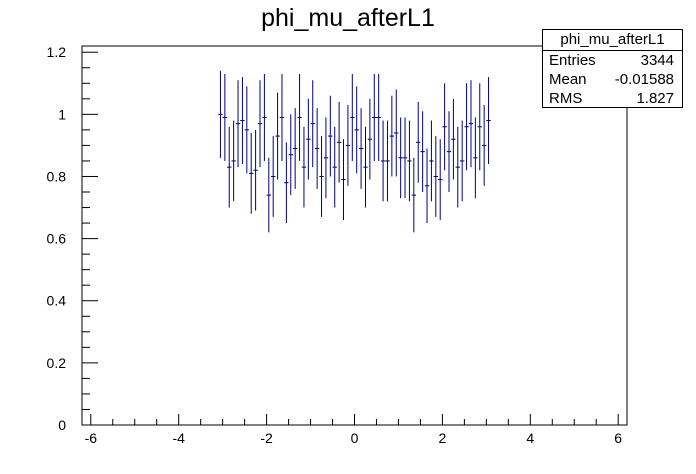  Describe the element at coordinates (348, 18) in the screenshot. I see `chart-title: phi_mu_afterL1` at that location.